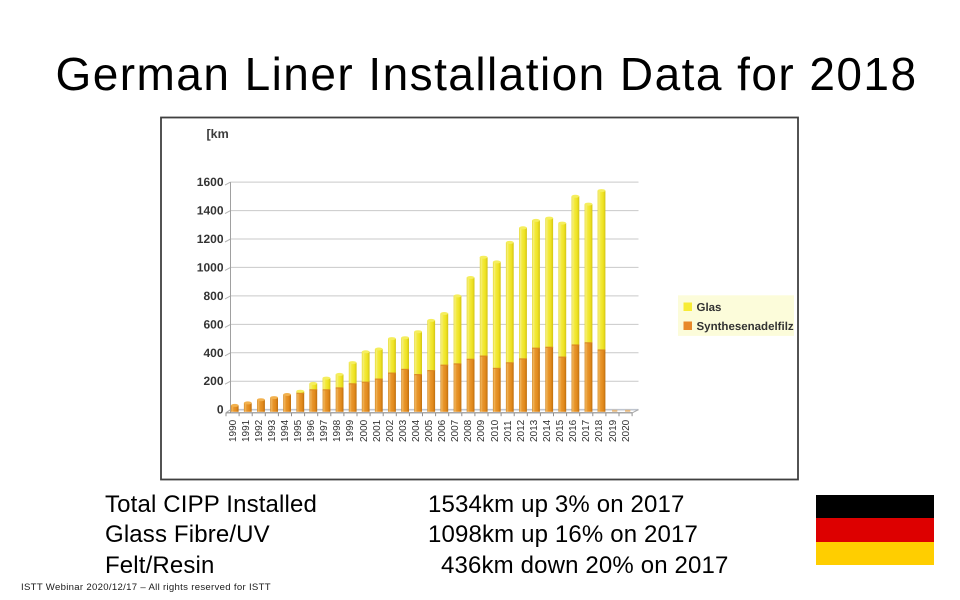 The width and height of the screenshot is (960, 600). I want to click on svg-text: 1000, so click(210, 267).